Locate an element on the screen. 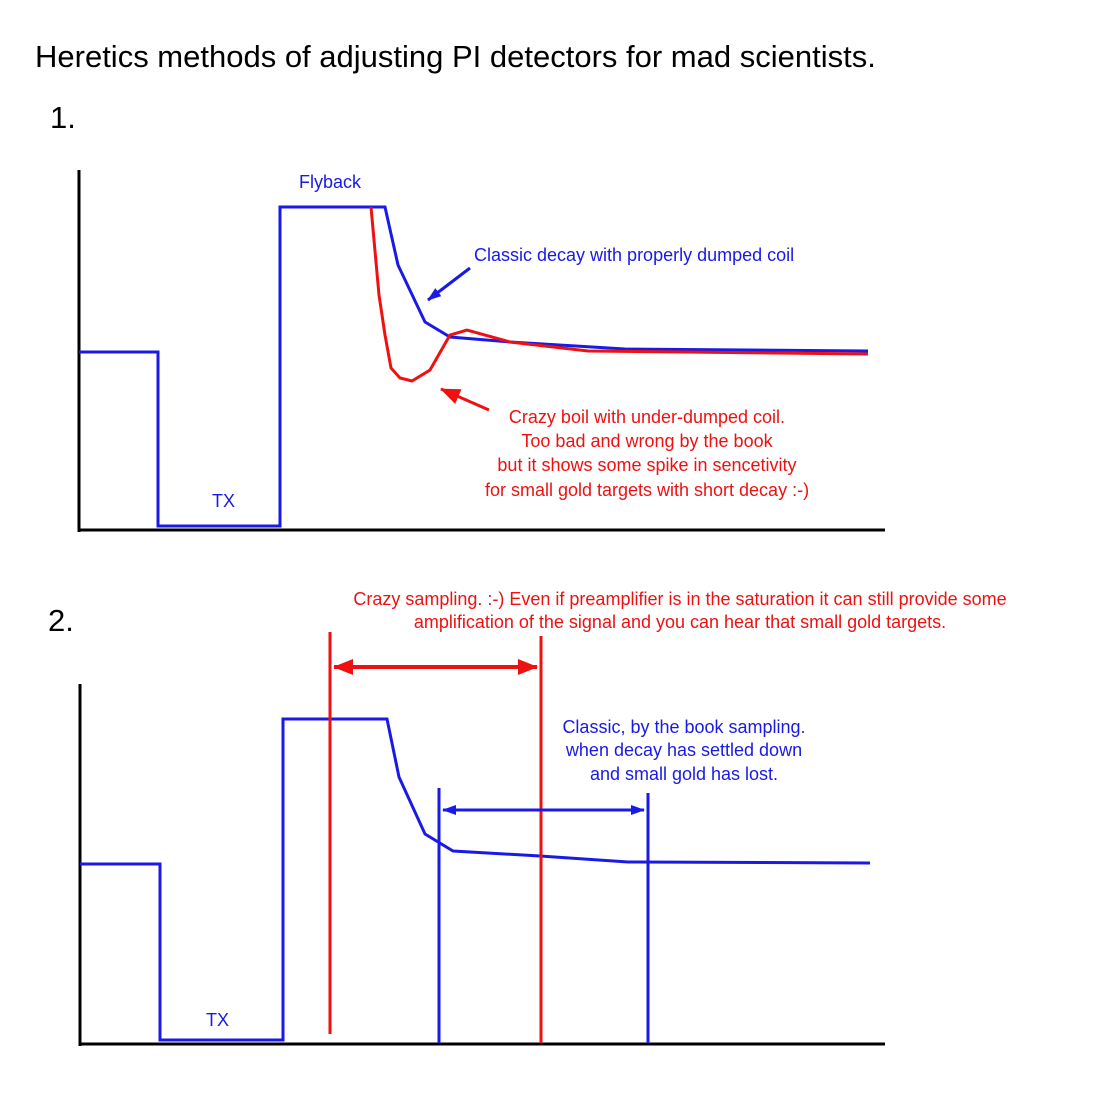 The height and width of the screenshot is (1095, 1104). classic-decay-label: Classic decay with properly dumped coil is located at coordinates (634, 255).